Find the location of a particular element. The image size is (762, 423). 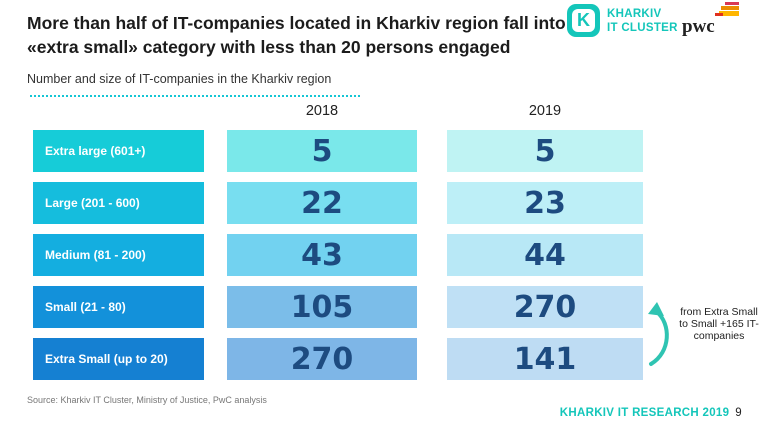

subtitle-divider is located at coordinates (195, 96).